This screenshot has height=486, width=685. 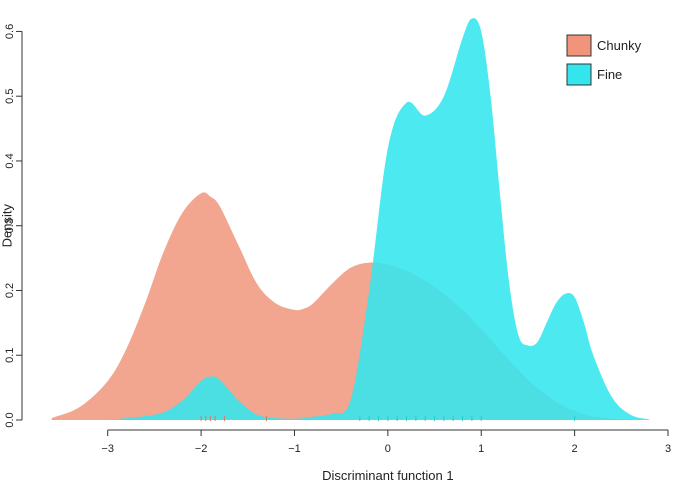 What do you see at coordinates (388, 449) in the screenshot?
I see `x-tick-label: 0` at bounding box center [388, 449].